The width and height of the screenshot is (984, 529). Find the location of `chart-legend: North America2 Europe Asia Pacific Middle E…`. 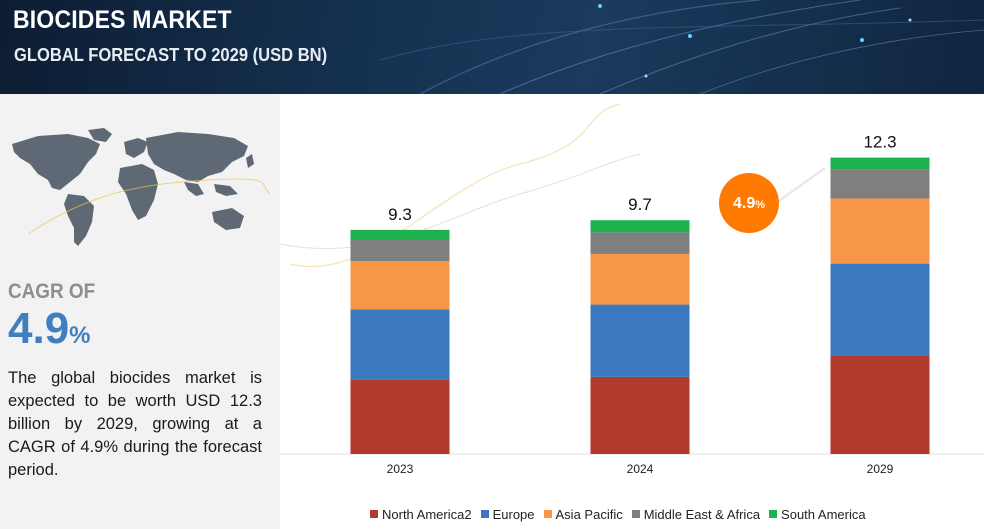

chart-legend: North America2 Europe Asia Pacific Middle E… is located at coordinates (622, 514).